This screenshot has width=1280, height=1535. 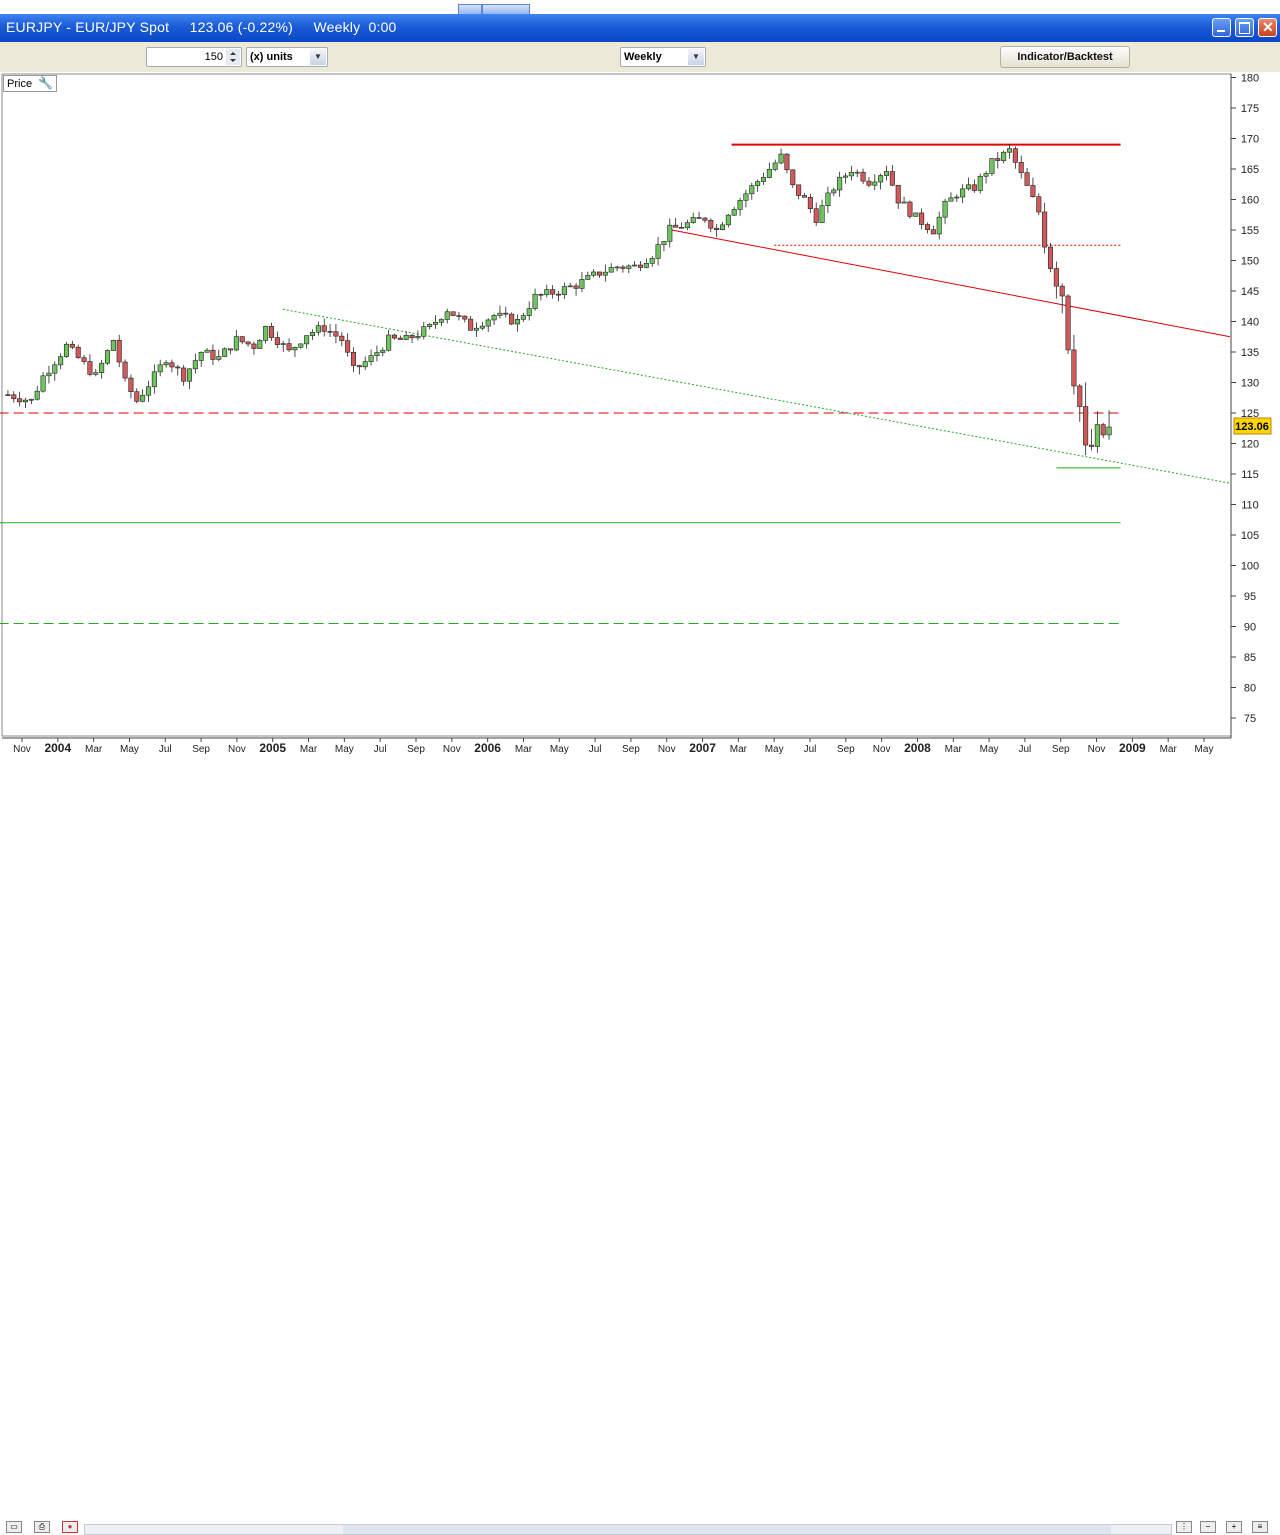 What do you see at coordinates (917, 748) in the screenshot?
I see `x-tick-label: 2008` at bounding box center [917, 748].